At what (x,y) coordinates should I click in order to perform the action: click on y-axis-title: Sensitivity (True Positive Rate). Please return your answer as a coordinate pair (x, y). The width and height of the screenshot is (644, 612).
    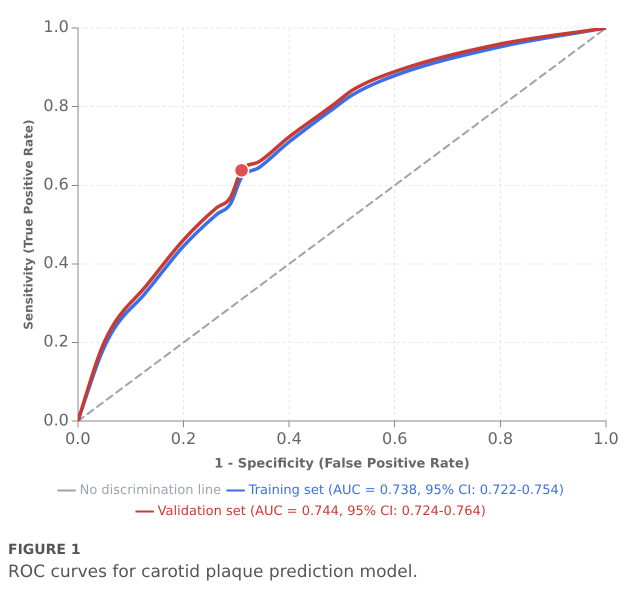
    Looking at the image, I should click on (28, 224).